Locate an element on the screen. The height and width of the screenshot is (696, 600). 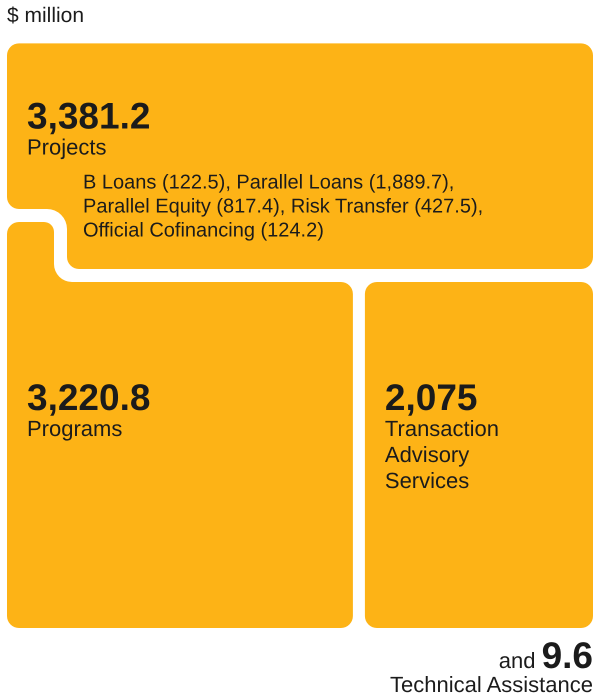
data-label: 3,220.8 is located at coordinates (88, 397).